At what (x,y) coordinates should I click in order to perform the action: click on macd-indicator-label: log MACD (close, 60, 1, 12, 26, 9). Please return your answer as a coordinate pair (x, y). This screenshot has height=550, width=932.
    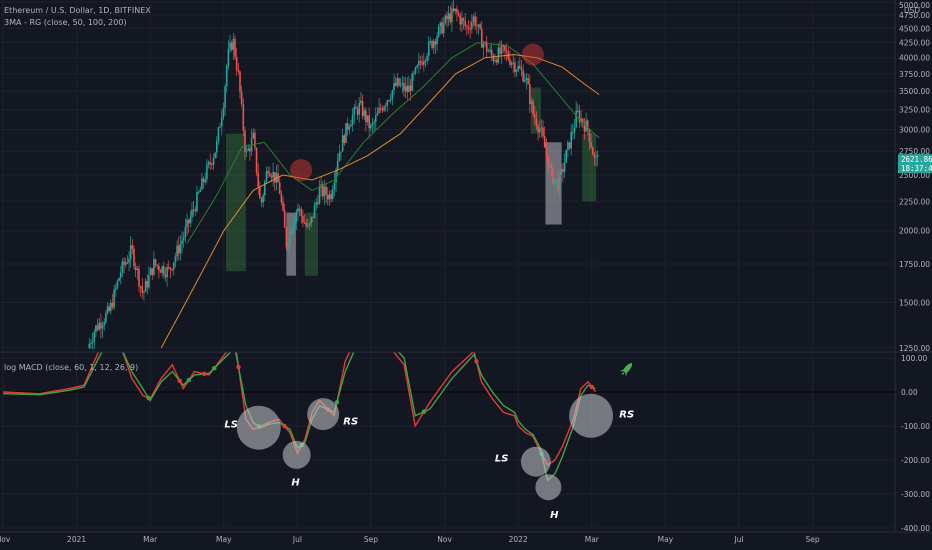
    Looking at the image, I should click on (71, 367).